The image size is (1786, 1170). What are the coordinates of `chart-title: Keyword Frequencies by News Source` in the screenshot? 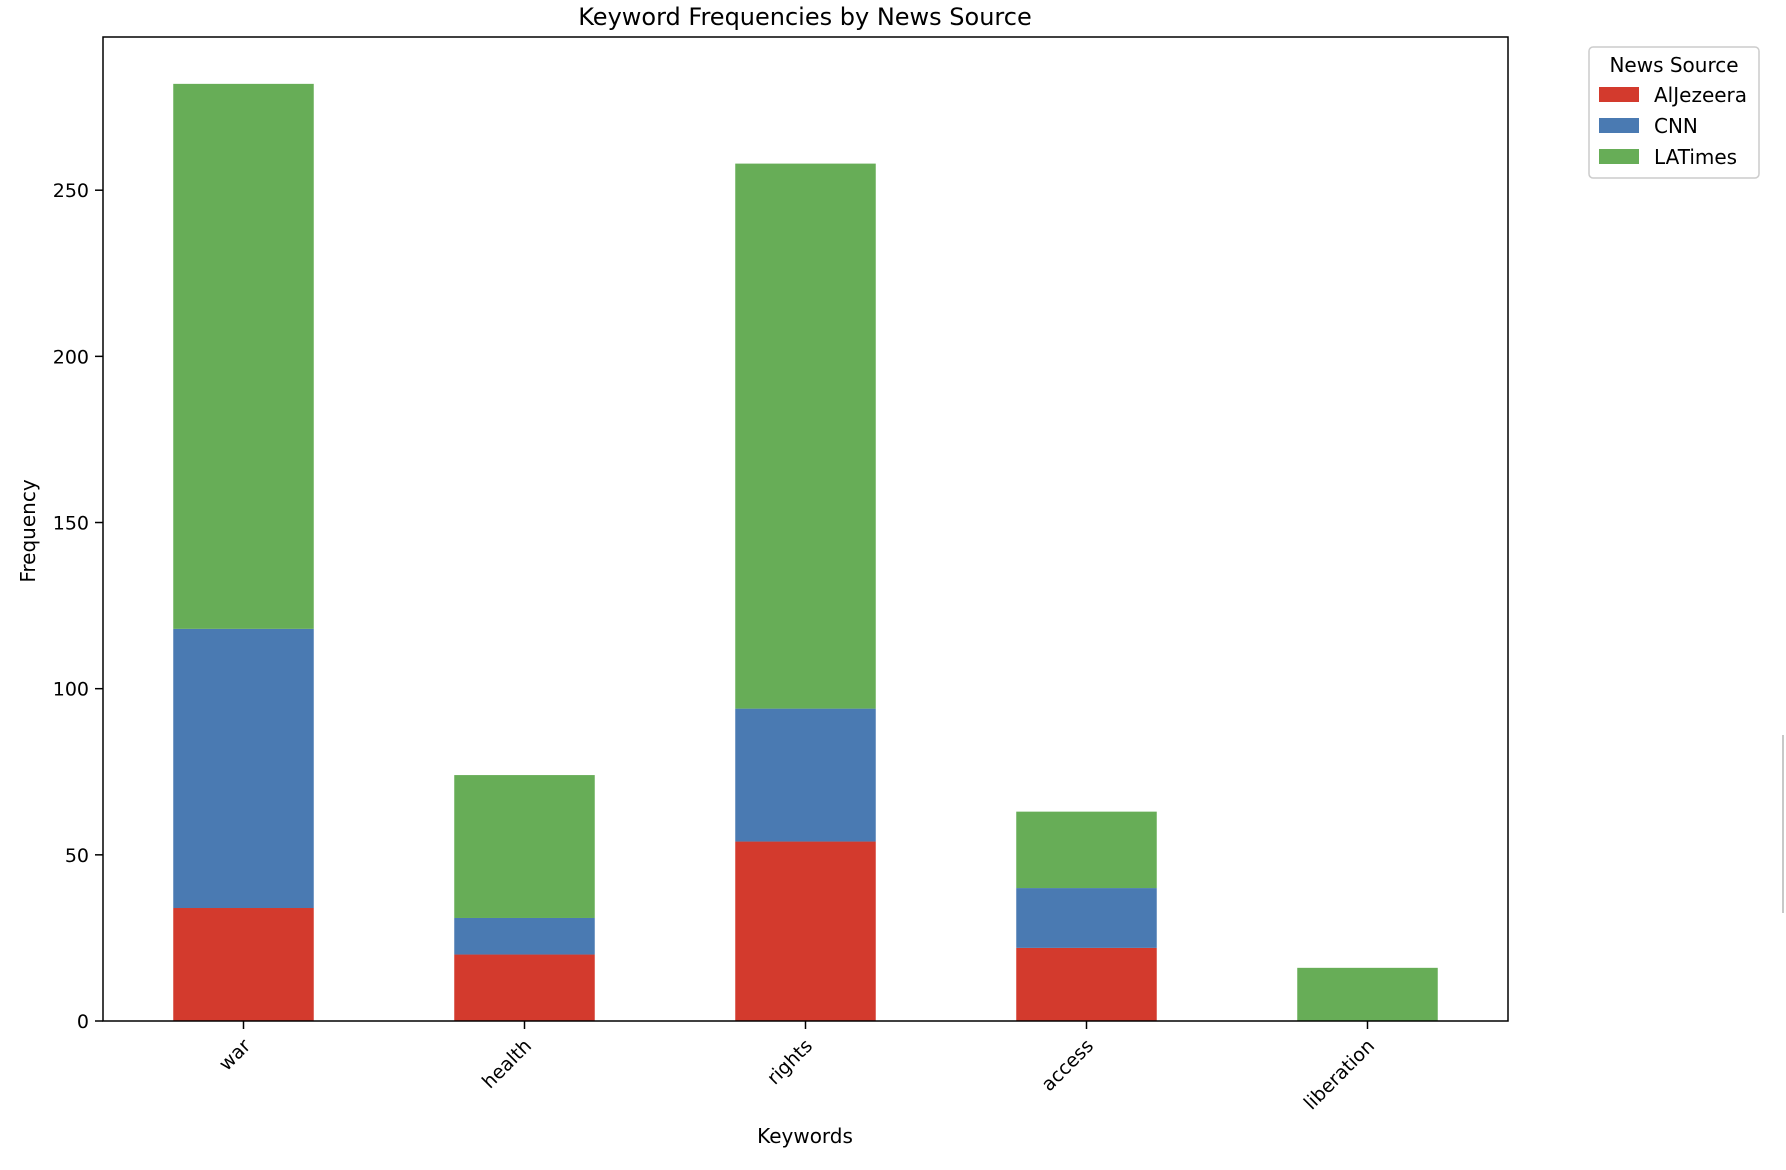 It's located at (804, 17).